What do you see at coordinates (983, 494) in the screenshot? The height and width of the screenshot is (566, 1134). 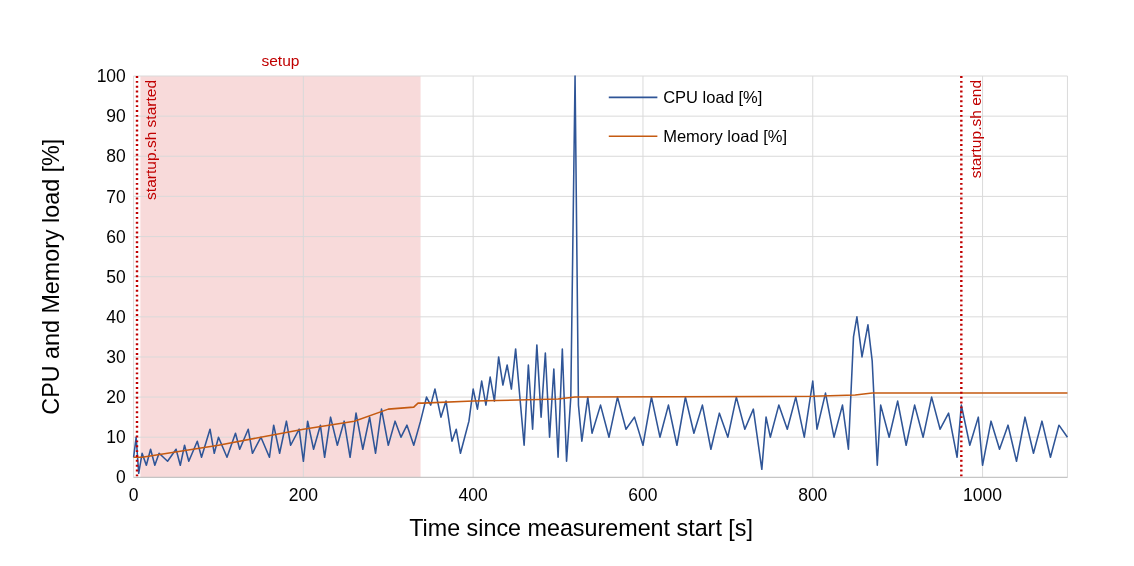 I see `x-tick-label: 1000` at bounding box center [983, 494].